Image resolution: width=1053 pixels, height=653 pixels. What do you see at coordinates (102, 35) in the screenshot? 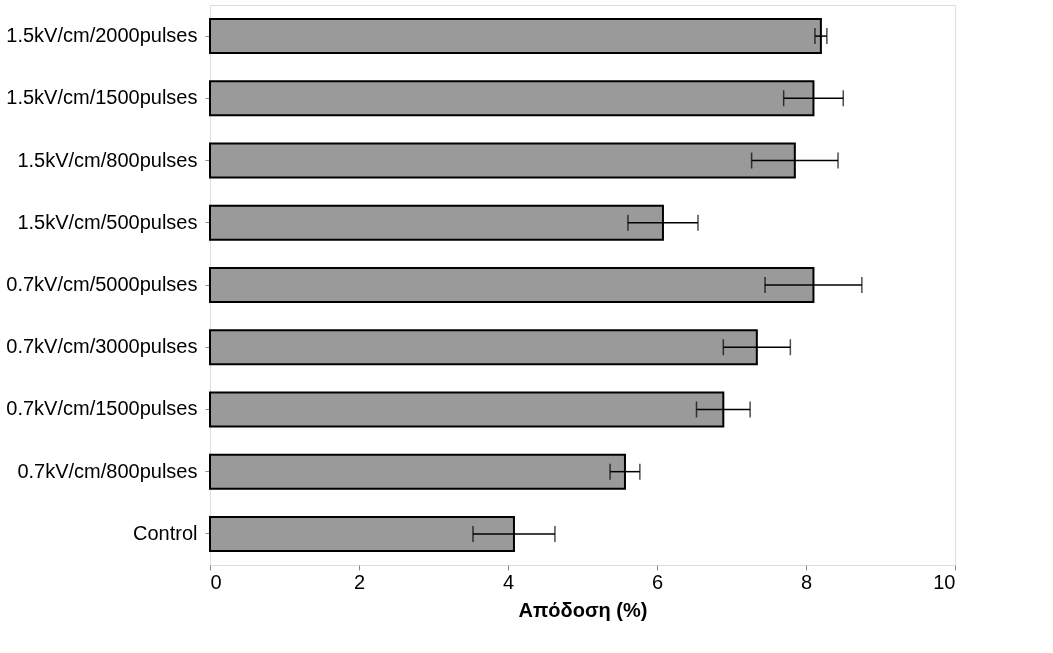
I see `y-tick-label: 1.5kV/cm/2000pulses` at bounding box center [102, 35].